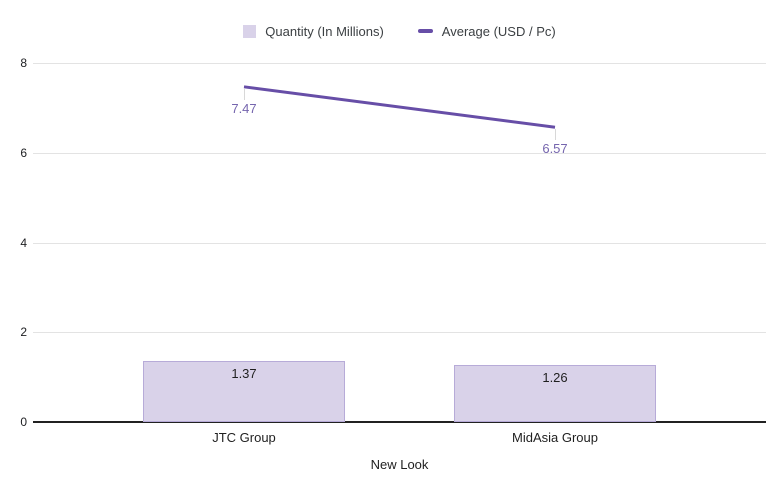 The image size is (770, 499). Describe the element at coordinates (23, 332) in the screenshot. I see `y-tick-label: 2` at that location.